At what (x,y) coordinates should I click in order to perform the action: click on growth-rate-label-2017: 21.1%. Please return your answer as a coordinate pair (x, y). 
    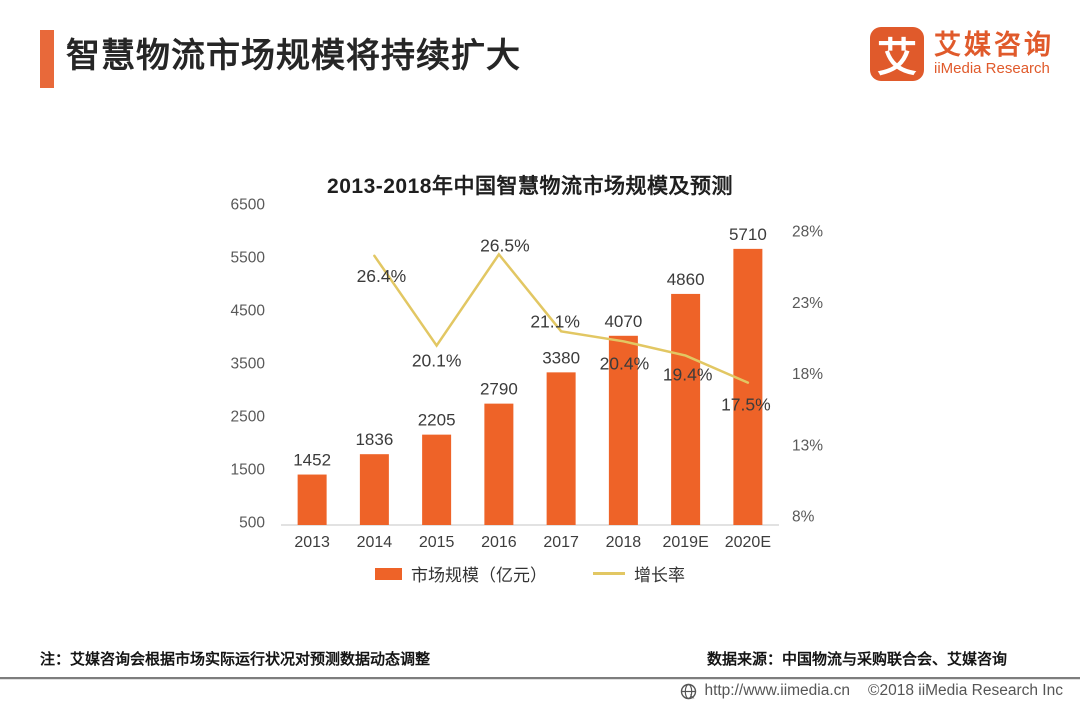
    Looking at the image, I should click on (555, 321).